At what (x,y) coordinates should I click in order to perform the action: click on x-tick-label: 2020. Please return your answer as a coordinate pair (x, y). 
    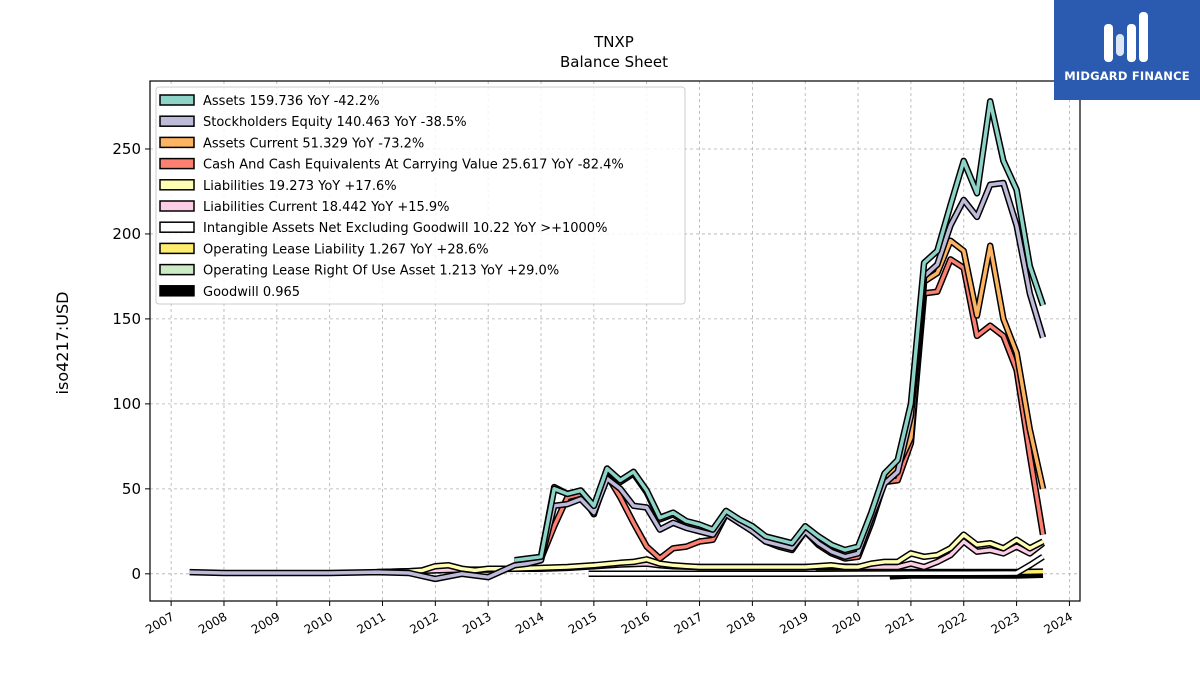
    Looking at the image, I should click on (846, 622).